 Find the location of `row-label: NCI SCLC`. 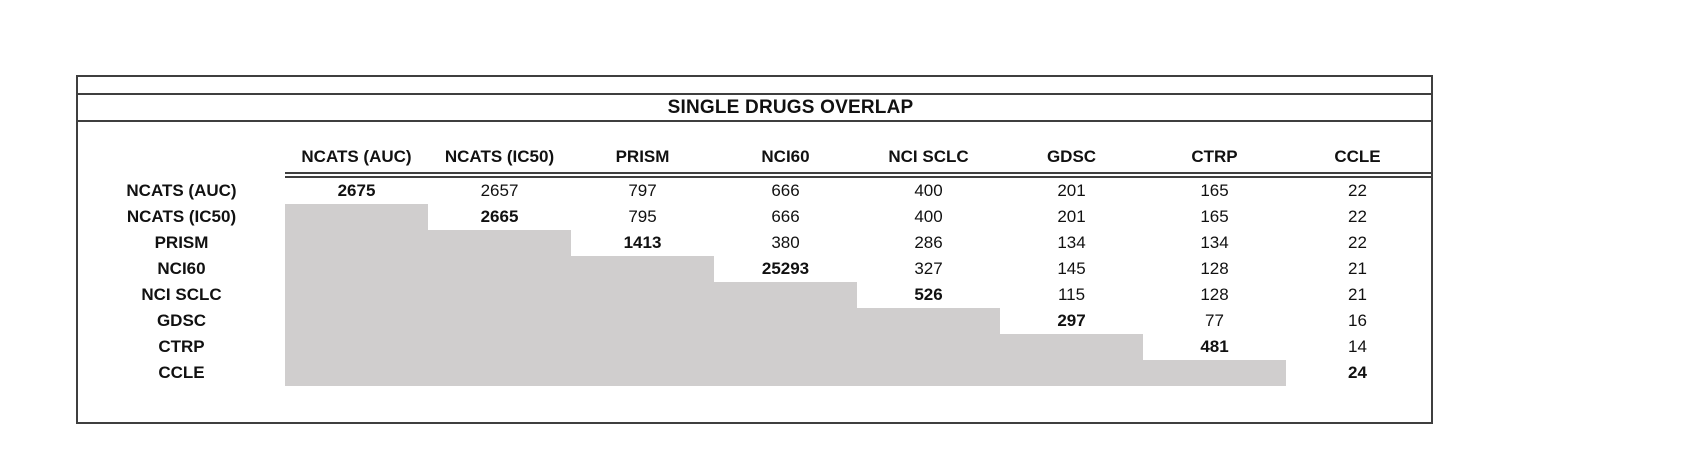

row-label: NCI SCLC is located at coordinates (181, 294).